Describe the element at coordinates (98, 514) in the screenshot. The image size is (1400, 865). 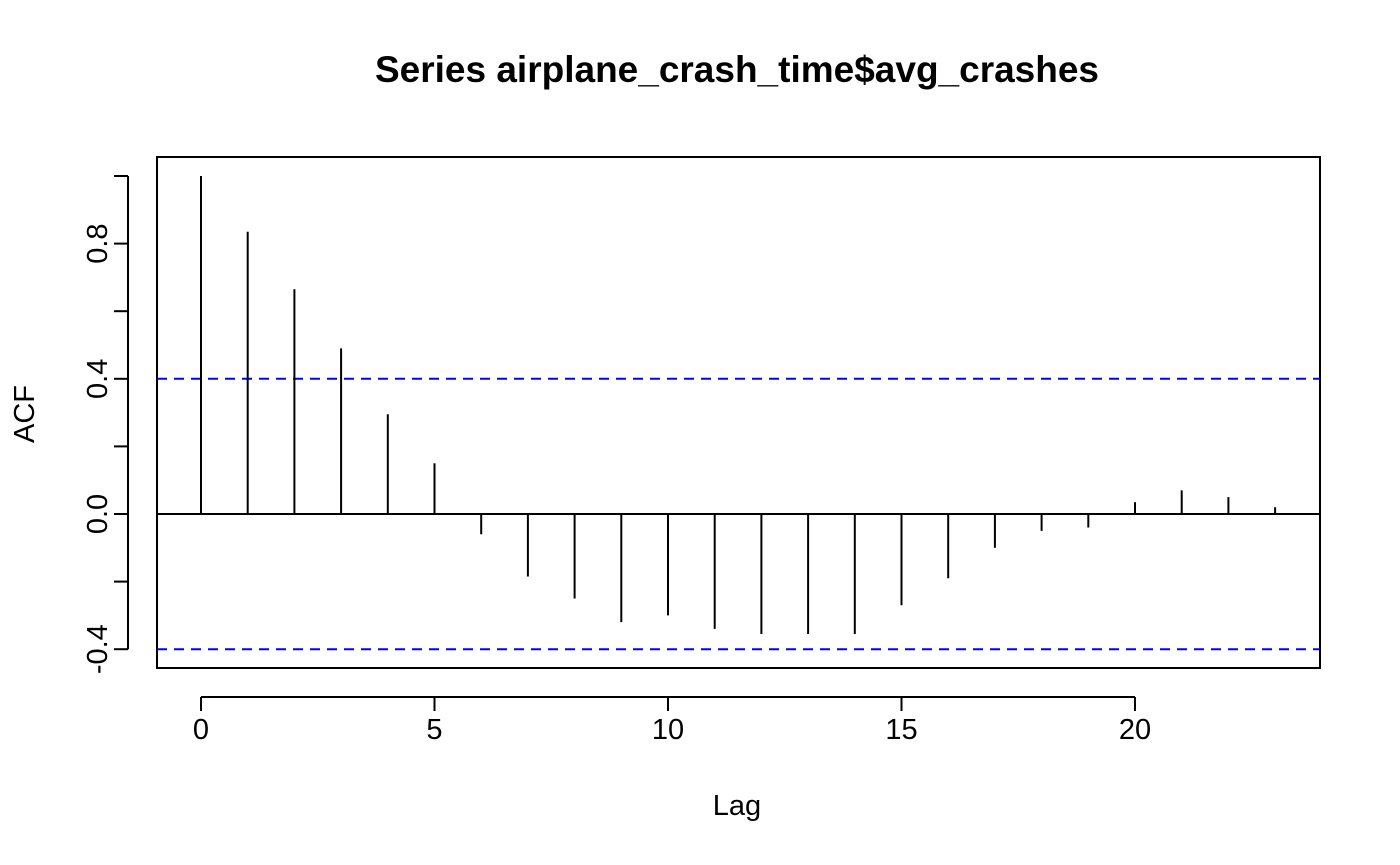
I see `y-tick-label-0: 0.0` at that location.